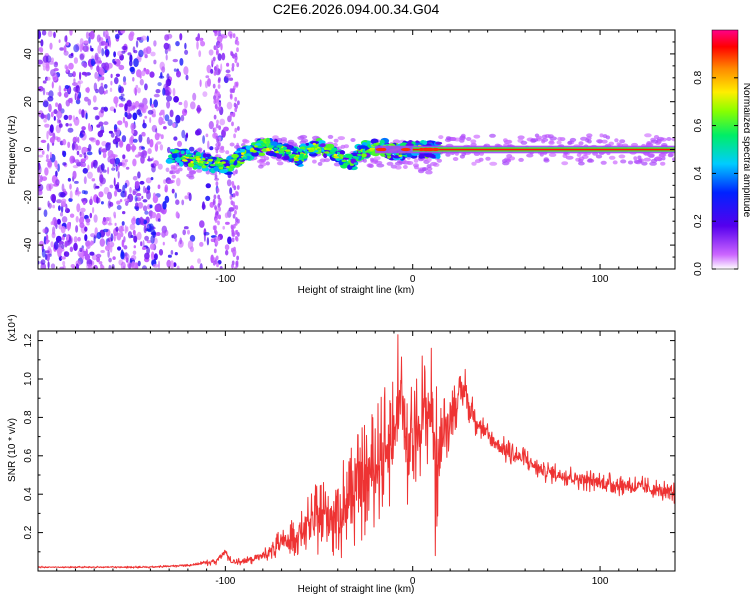 The image size is (750, 600). Describe the element at coordinates (272, 154) in the screenshot. I see `signal-blob` at that location.